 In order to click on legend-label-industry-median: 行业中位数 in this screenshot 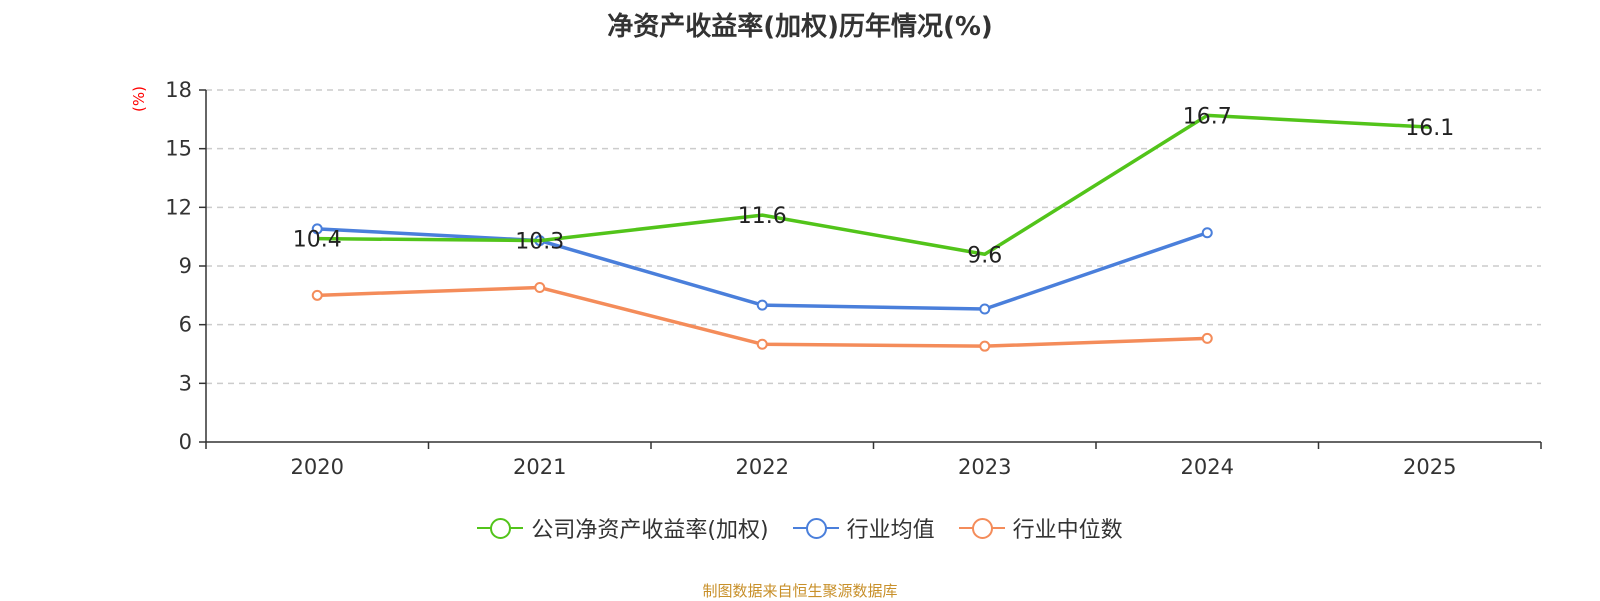, I will do `click(1067, 530)`.